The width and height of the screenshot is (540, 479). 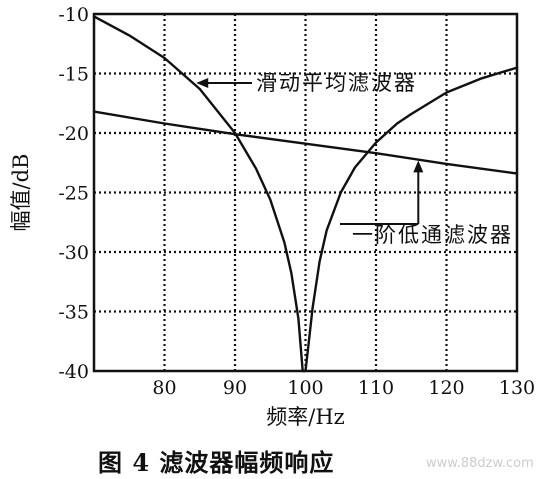 I want to click on y-tick-label: -25, so click(x=73, y=194).